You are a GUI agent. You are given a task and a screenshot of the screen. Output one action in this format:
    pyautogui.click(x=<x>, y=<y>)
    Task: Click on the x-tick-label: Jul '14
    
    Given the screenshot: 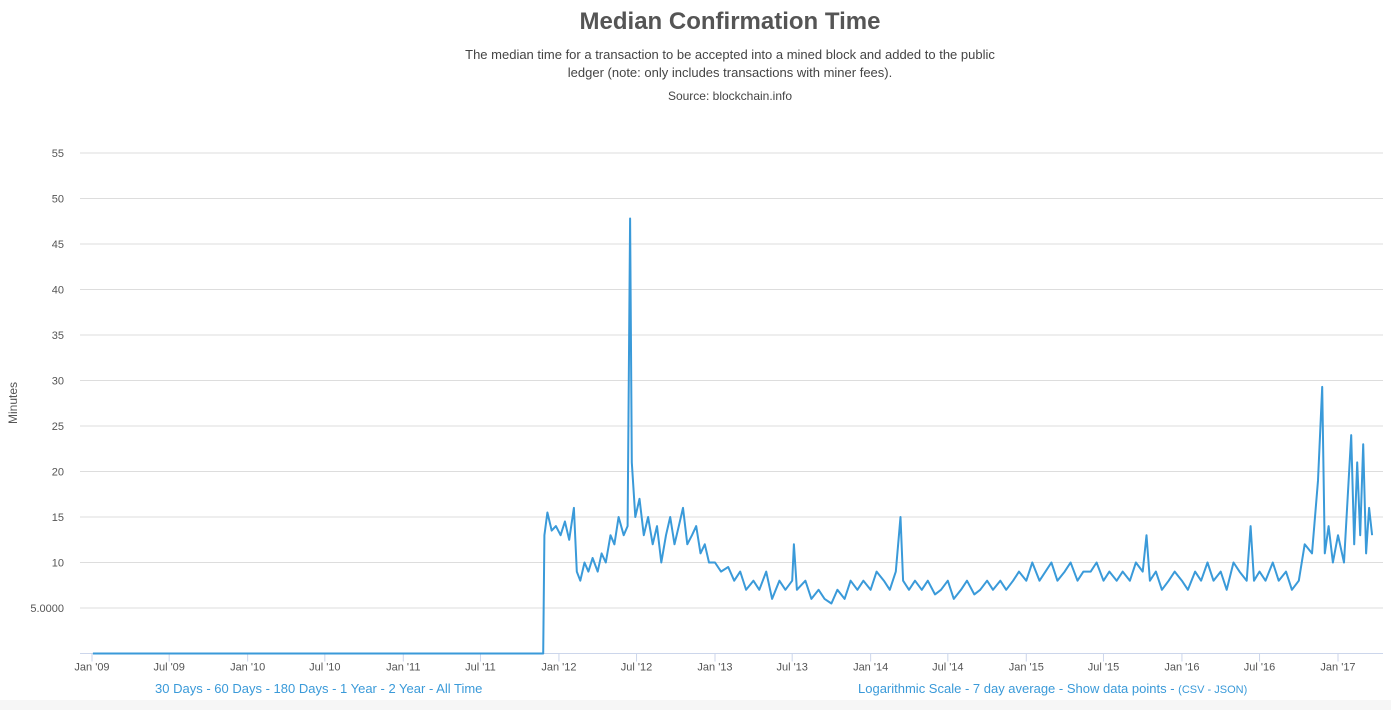 What is the action you would take?
    pyautogui.click(x=947, y=668)
    